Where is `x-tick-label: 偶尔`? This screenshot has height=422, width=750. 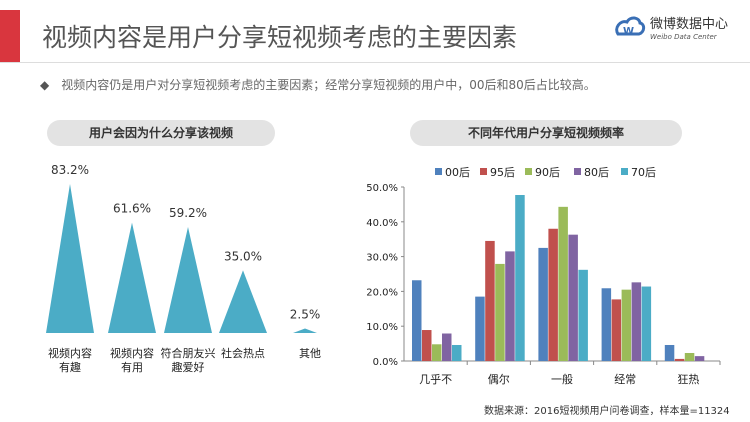 x-tick-label: 偶尔 is located at coordinates (499, 379).